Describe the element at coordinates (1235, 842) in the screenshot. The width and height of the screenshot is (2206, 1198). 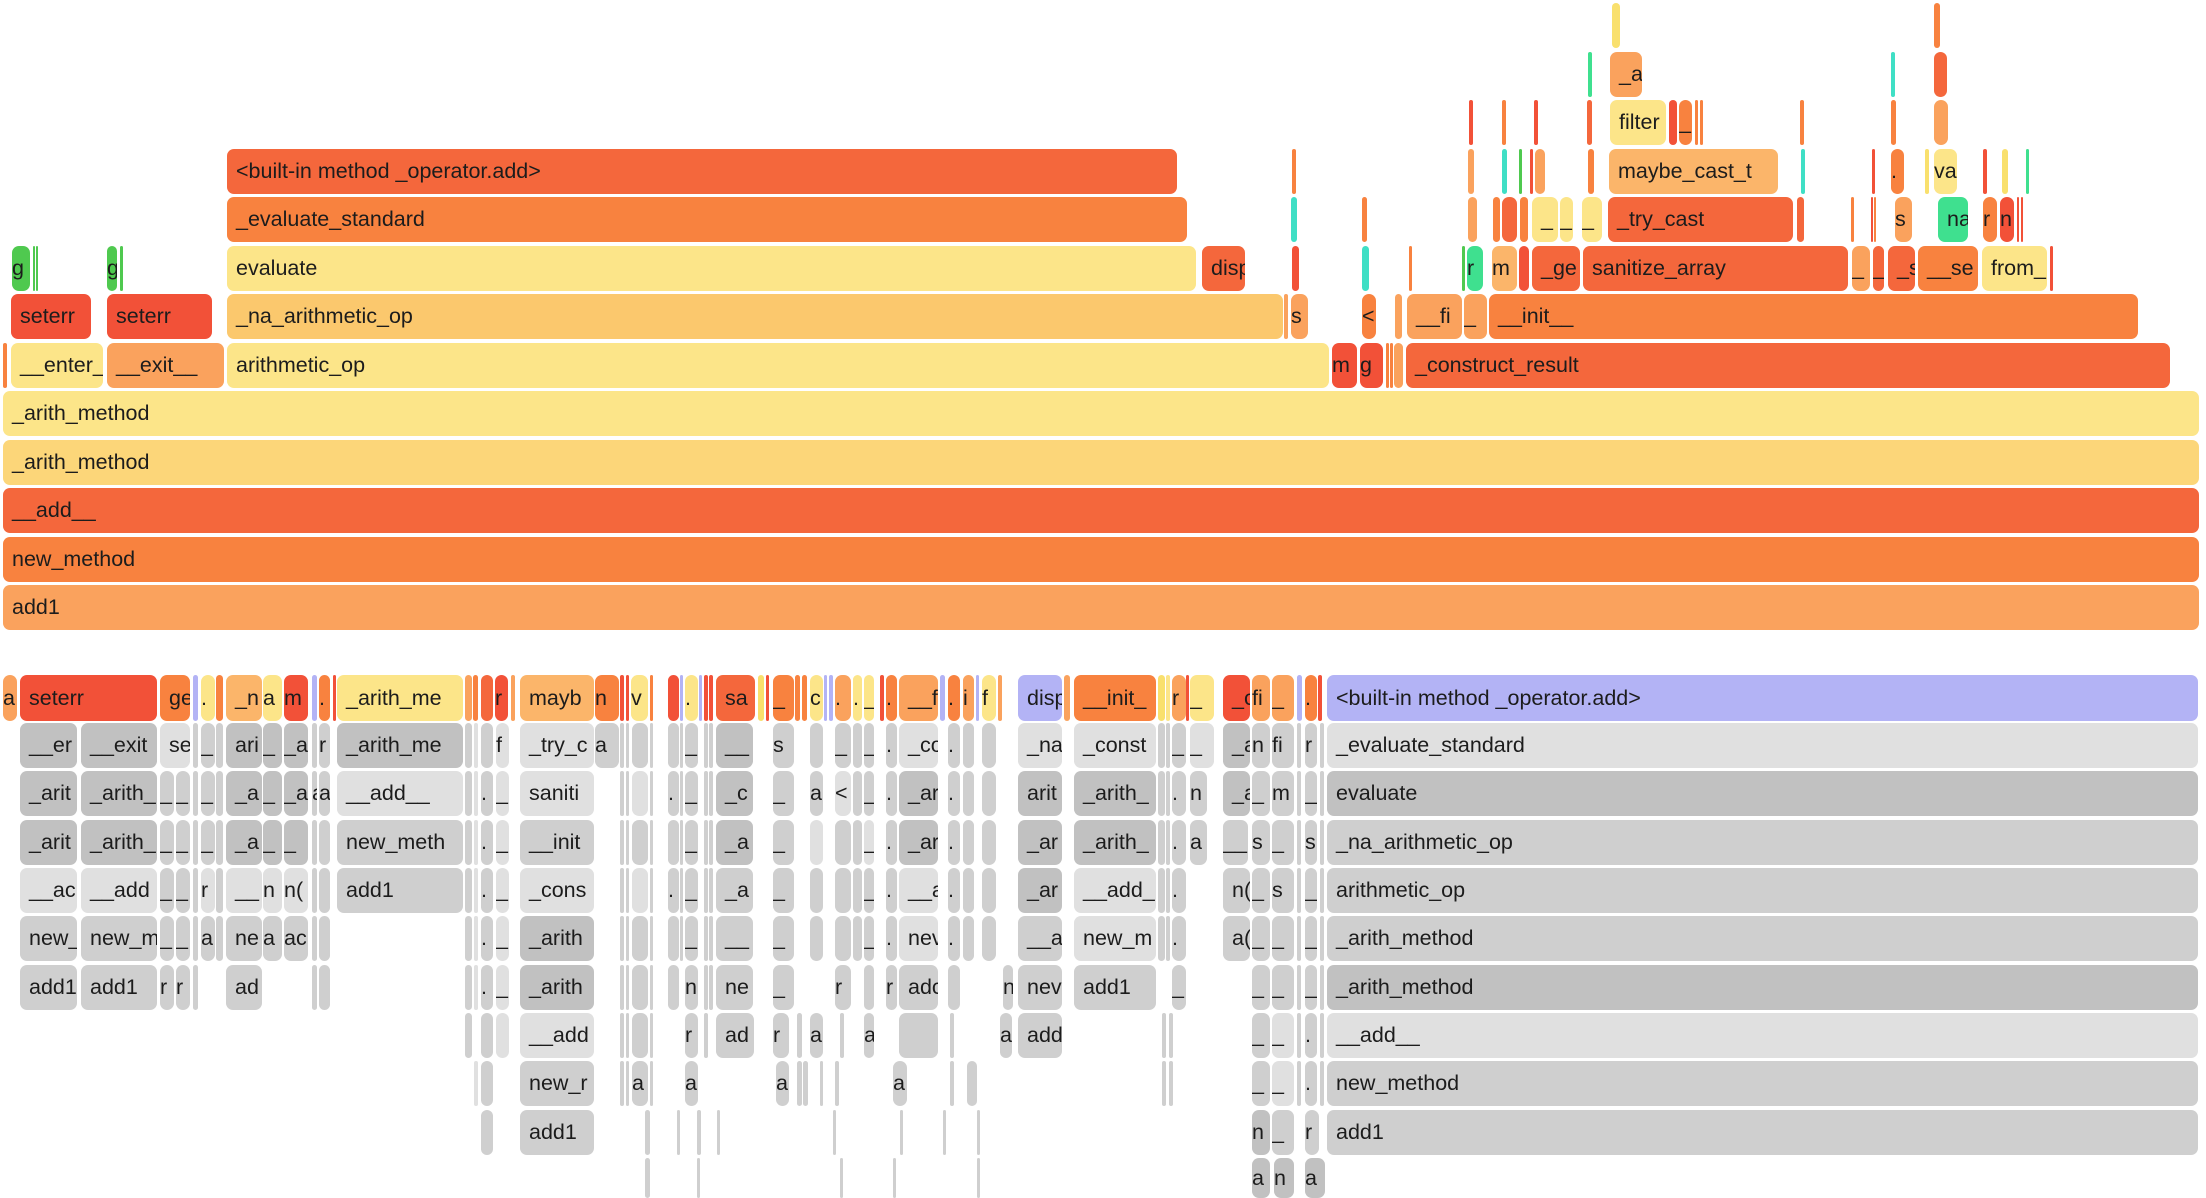
I see `frame-__: __` at that location.